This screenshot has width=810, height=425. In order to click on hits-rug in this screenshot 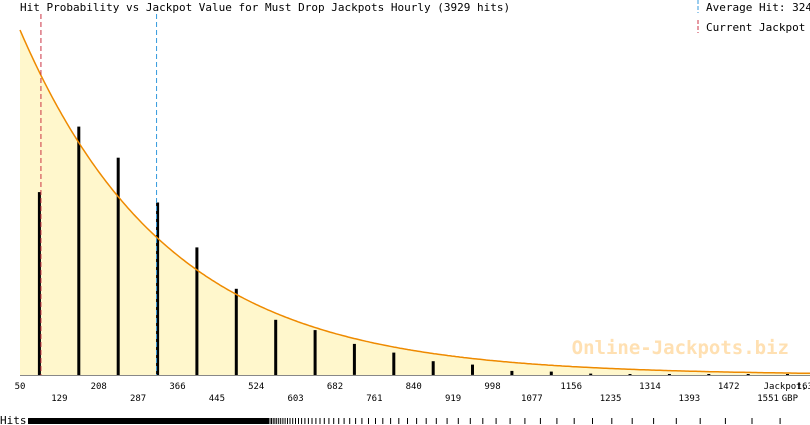, I will do `click(404, 421)`.